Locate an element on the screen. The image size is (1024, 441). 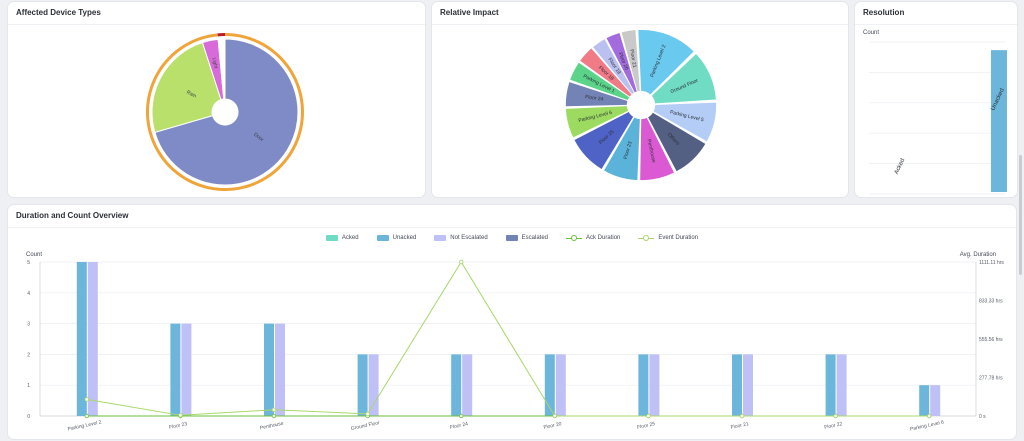
resolution-title: Resolution is located at coordinates (884, 12).